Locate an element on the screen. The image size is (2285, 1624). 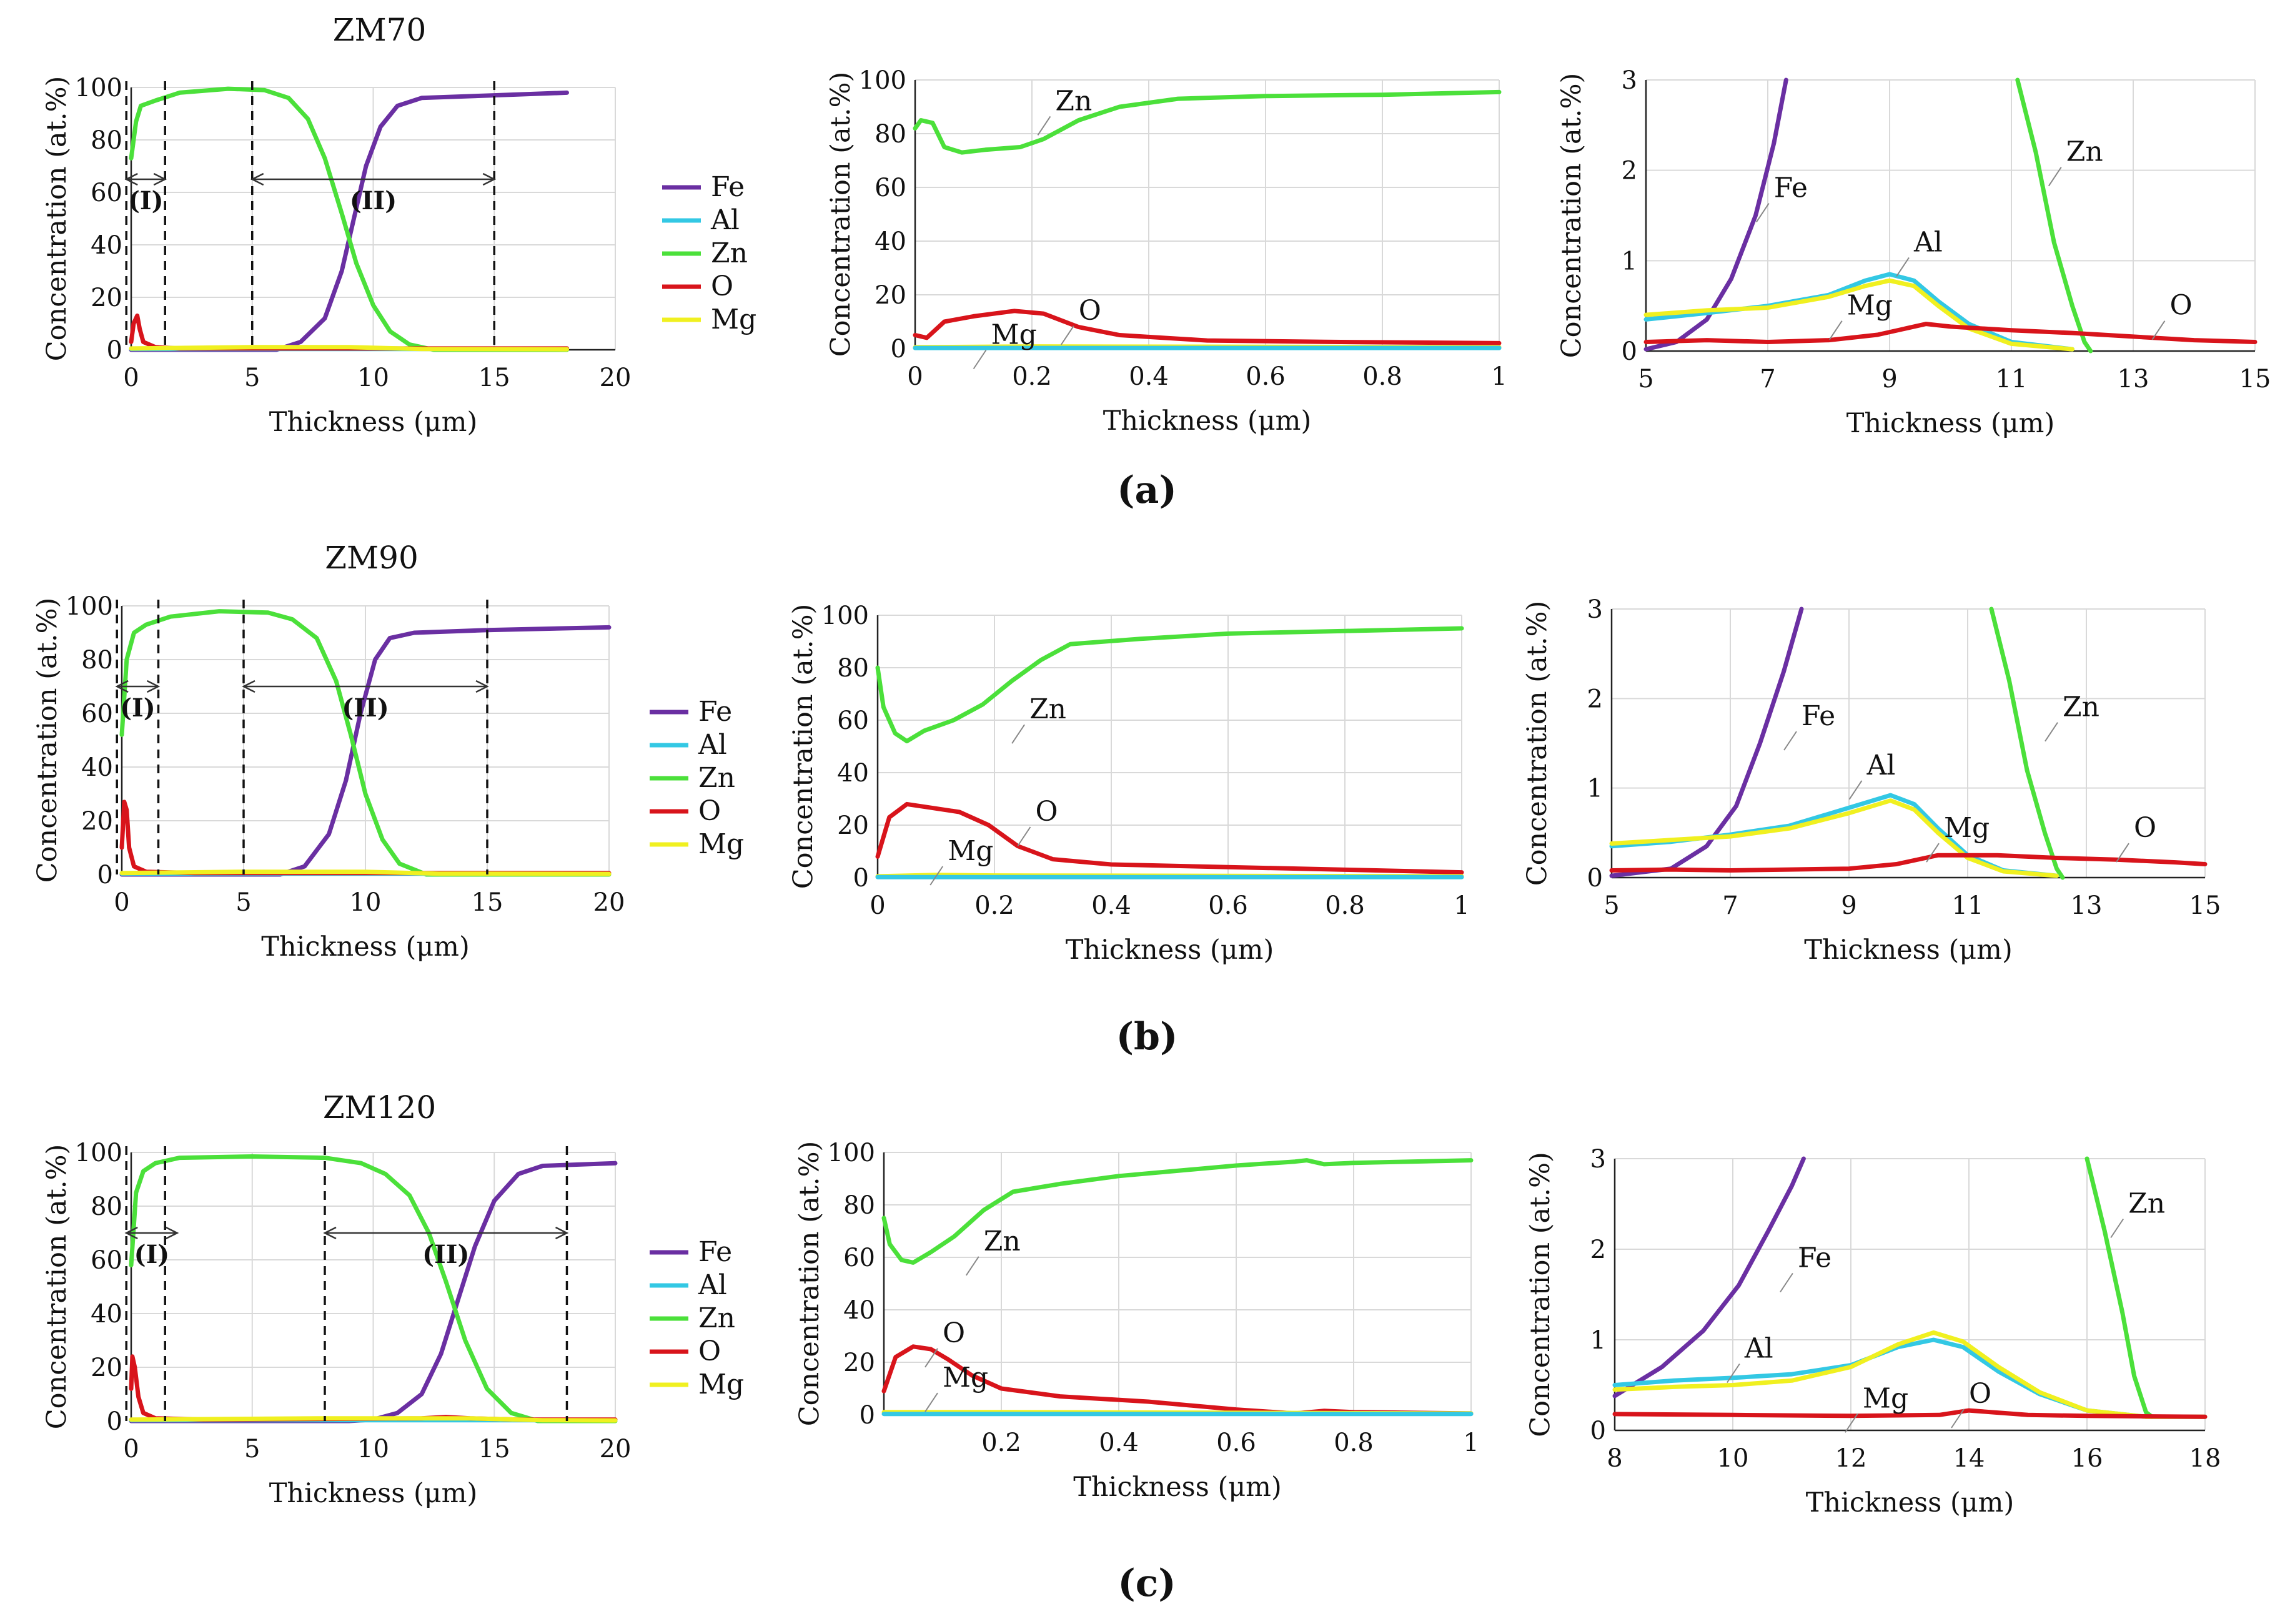
x-tick-label: 13 is located at coordinates (2133, 379).